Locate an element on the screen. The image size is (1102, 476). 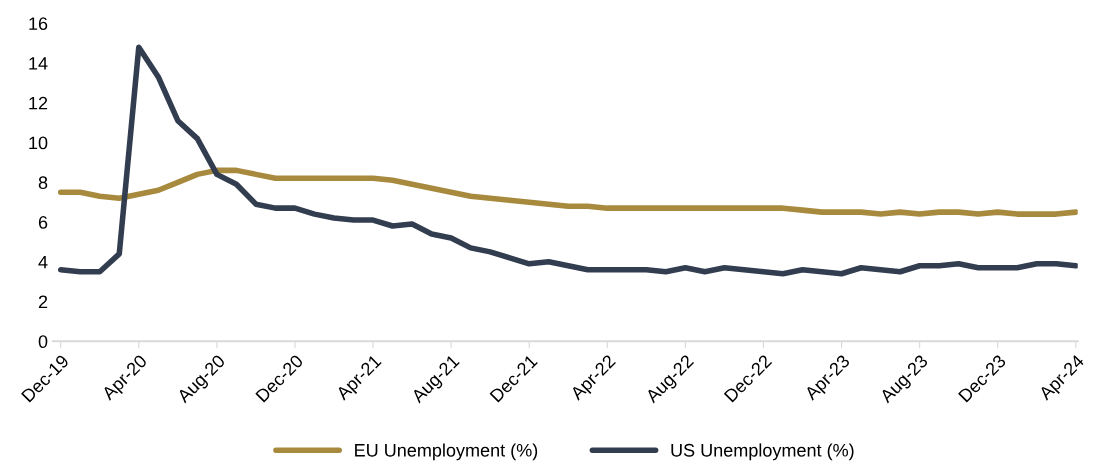
y-tick-label: 16 is located at coordinates (38, 24).